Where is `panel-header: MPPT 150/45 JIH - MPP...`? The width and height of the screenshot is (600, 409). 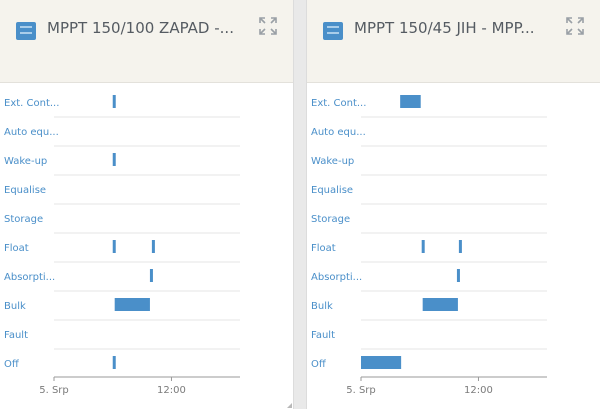
panel-header: MPPT 150/45 JIH - MPP... is located at coordinates (453, 41).